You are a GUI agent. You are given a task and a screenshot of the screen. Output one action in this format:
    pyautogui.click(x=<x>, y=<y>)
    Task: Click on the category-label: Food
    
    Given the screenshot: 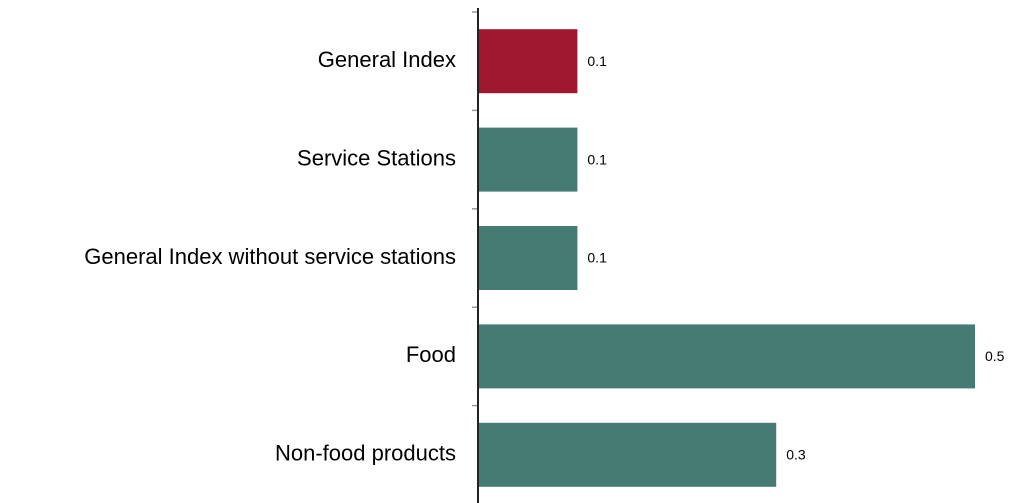 What is the action you would take?
    pyautogui.click(x=431, y=354)
    